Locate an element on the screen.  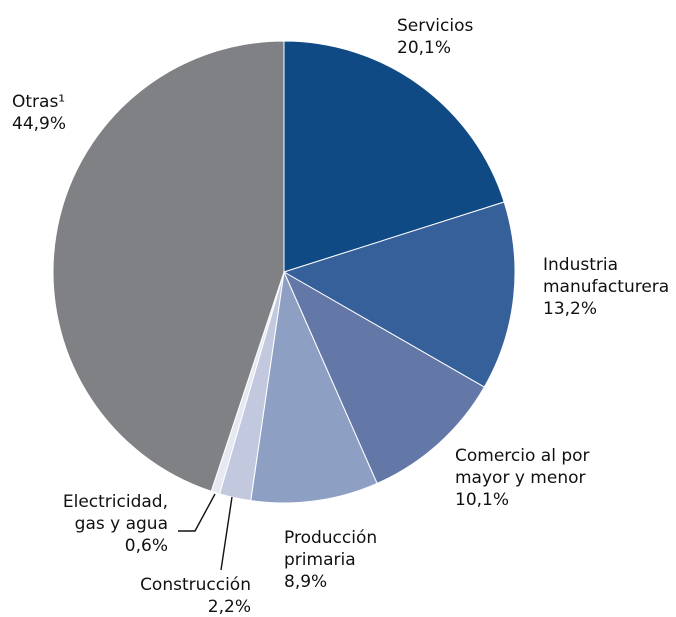
slice-name-label: Comercio al por is located at coordinates (522, 456).